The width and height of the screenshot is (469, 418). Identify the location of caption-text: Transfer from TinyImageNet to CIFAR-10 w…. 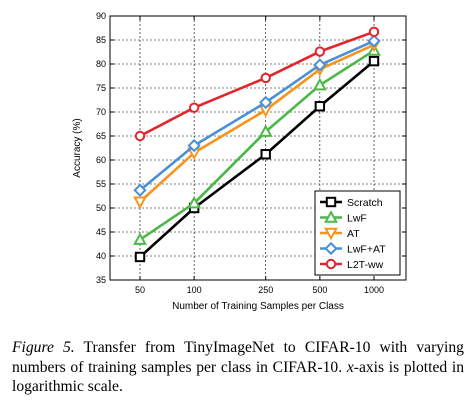
(238, 357).